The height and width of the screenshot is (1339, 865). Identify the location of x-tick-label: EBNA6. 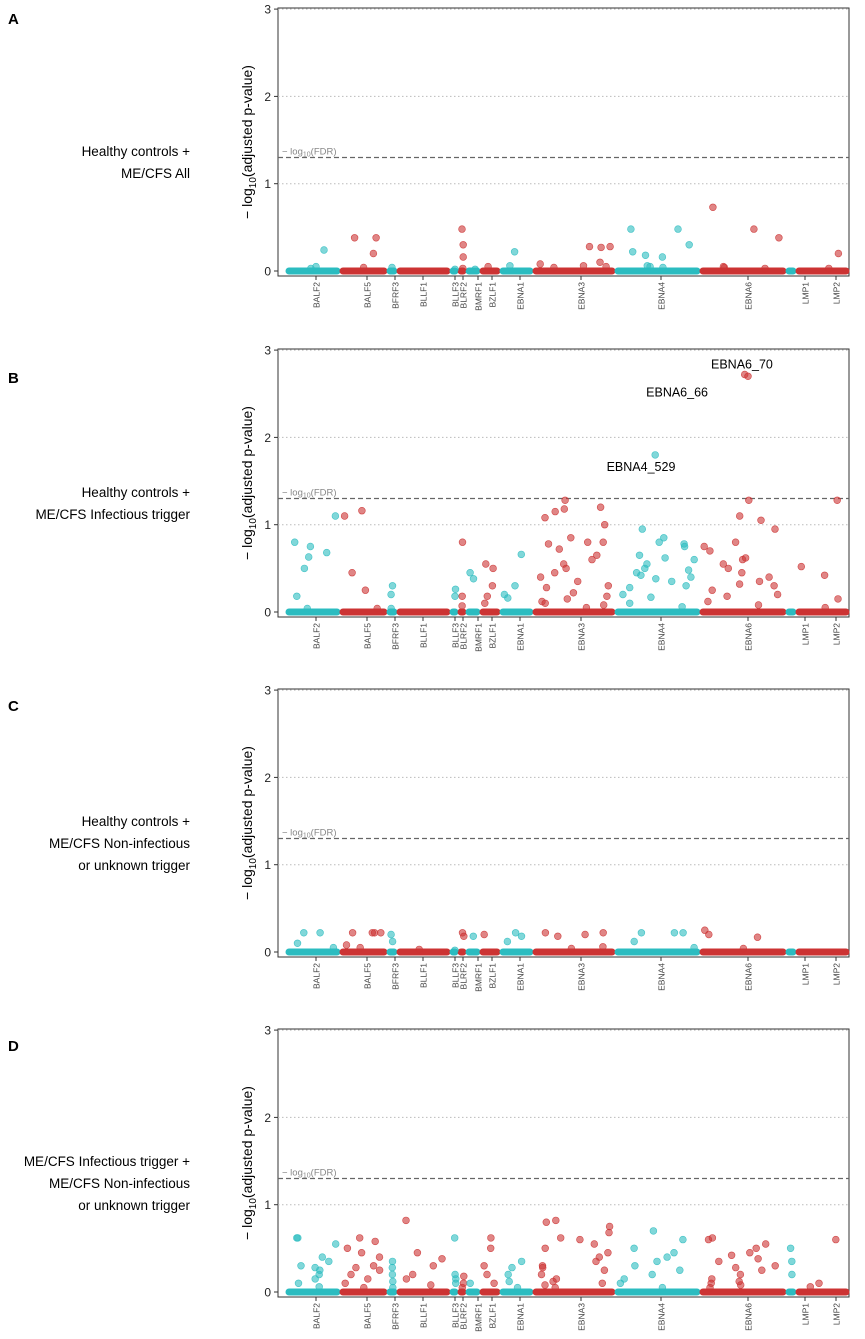
(749, 637).